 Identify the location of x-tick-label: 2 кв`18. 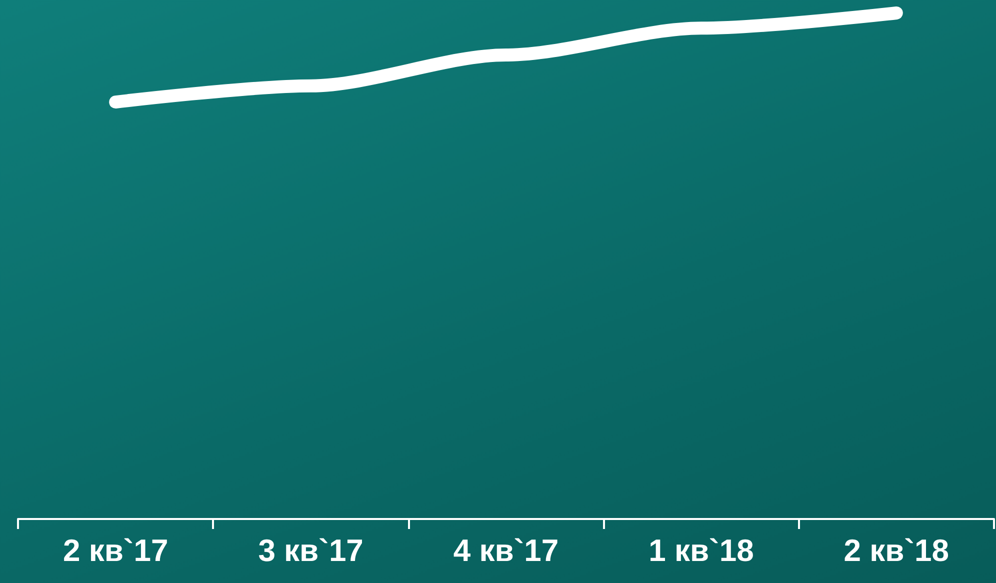
(897, 550).